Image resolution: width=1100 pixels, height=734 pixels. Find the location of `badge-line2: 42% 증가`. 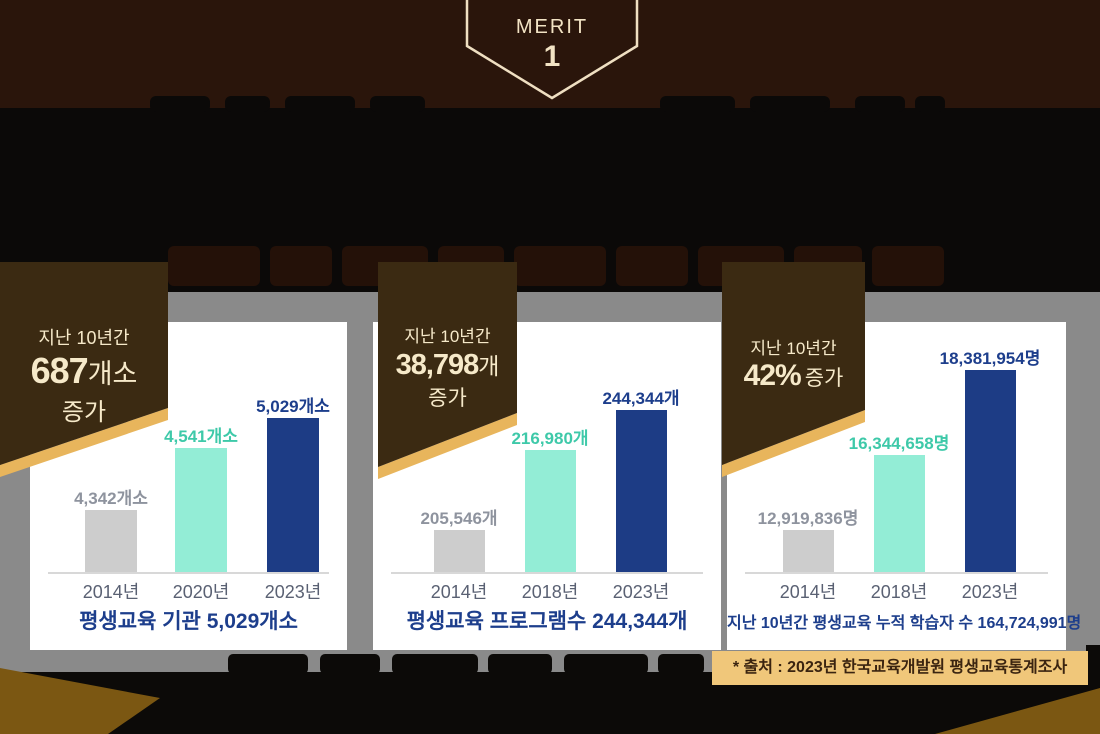

badge-line2: 42% 증가 is located at coordinates (793, 376).